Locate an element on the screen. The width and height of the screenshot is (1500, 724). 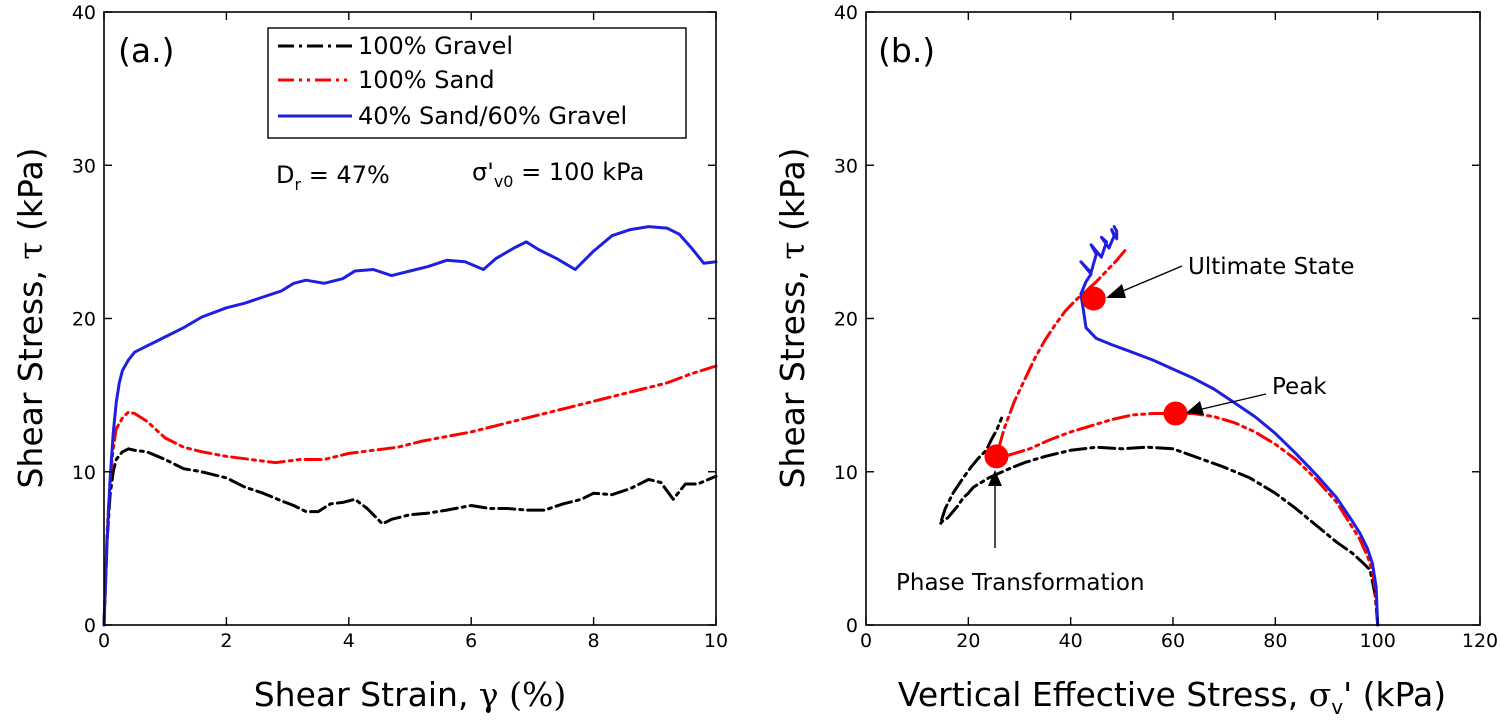
sigma-base: σ' is located at coordinates (483, 172).